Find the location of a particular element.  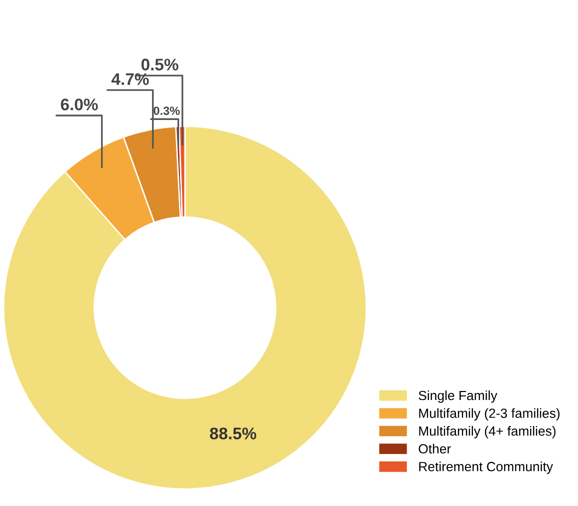

data-label: 6.0% is located at coordinates (79, 104).